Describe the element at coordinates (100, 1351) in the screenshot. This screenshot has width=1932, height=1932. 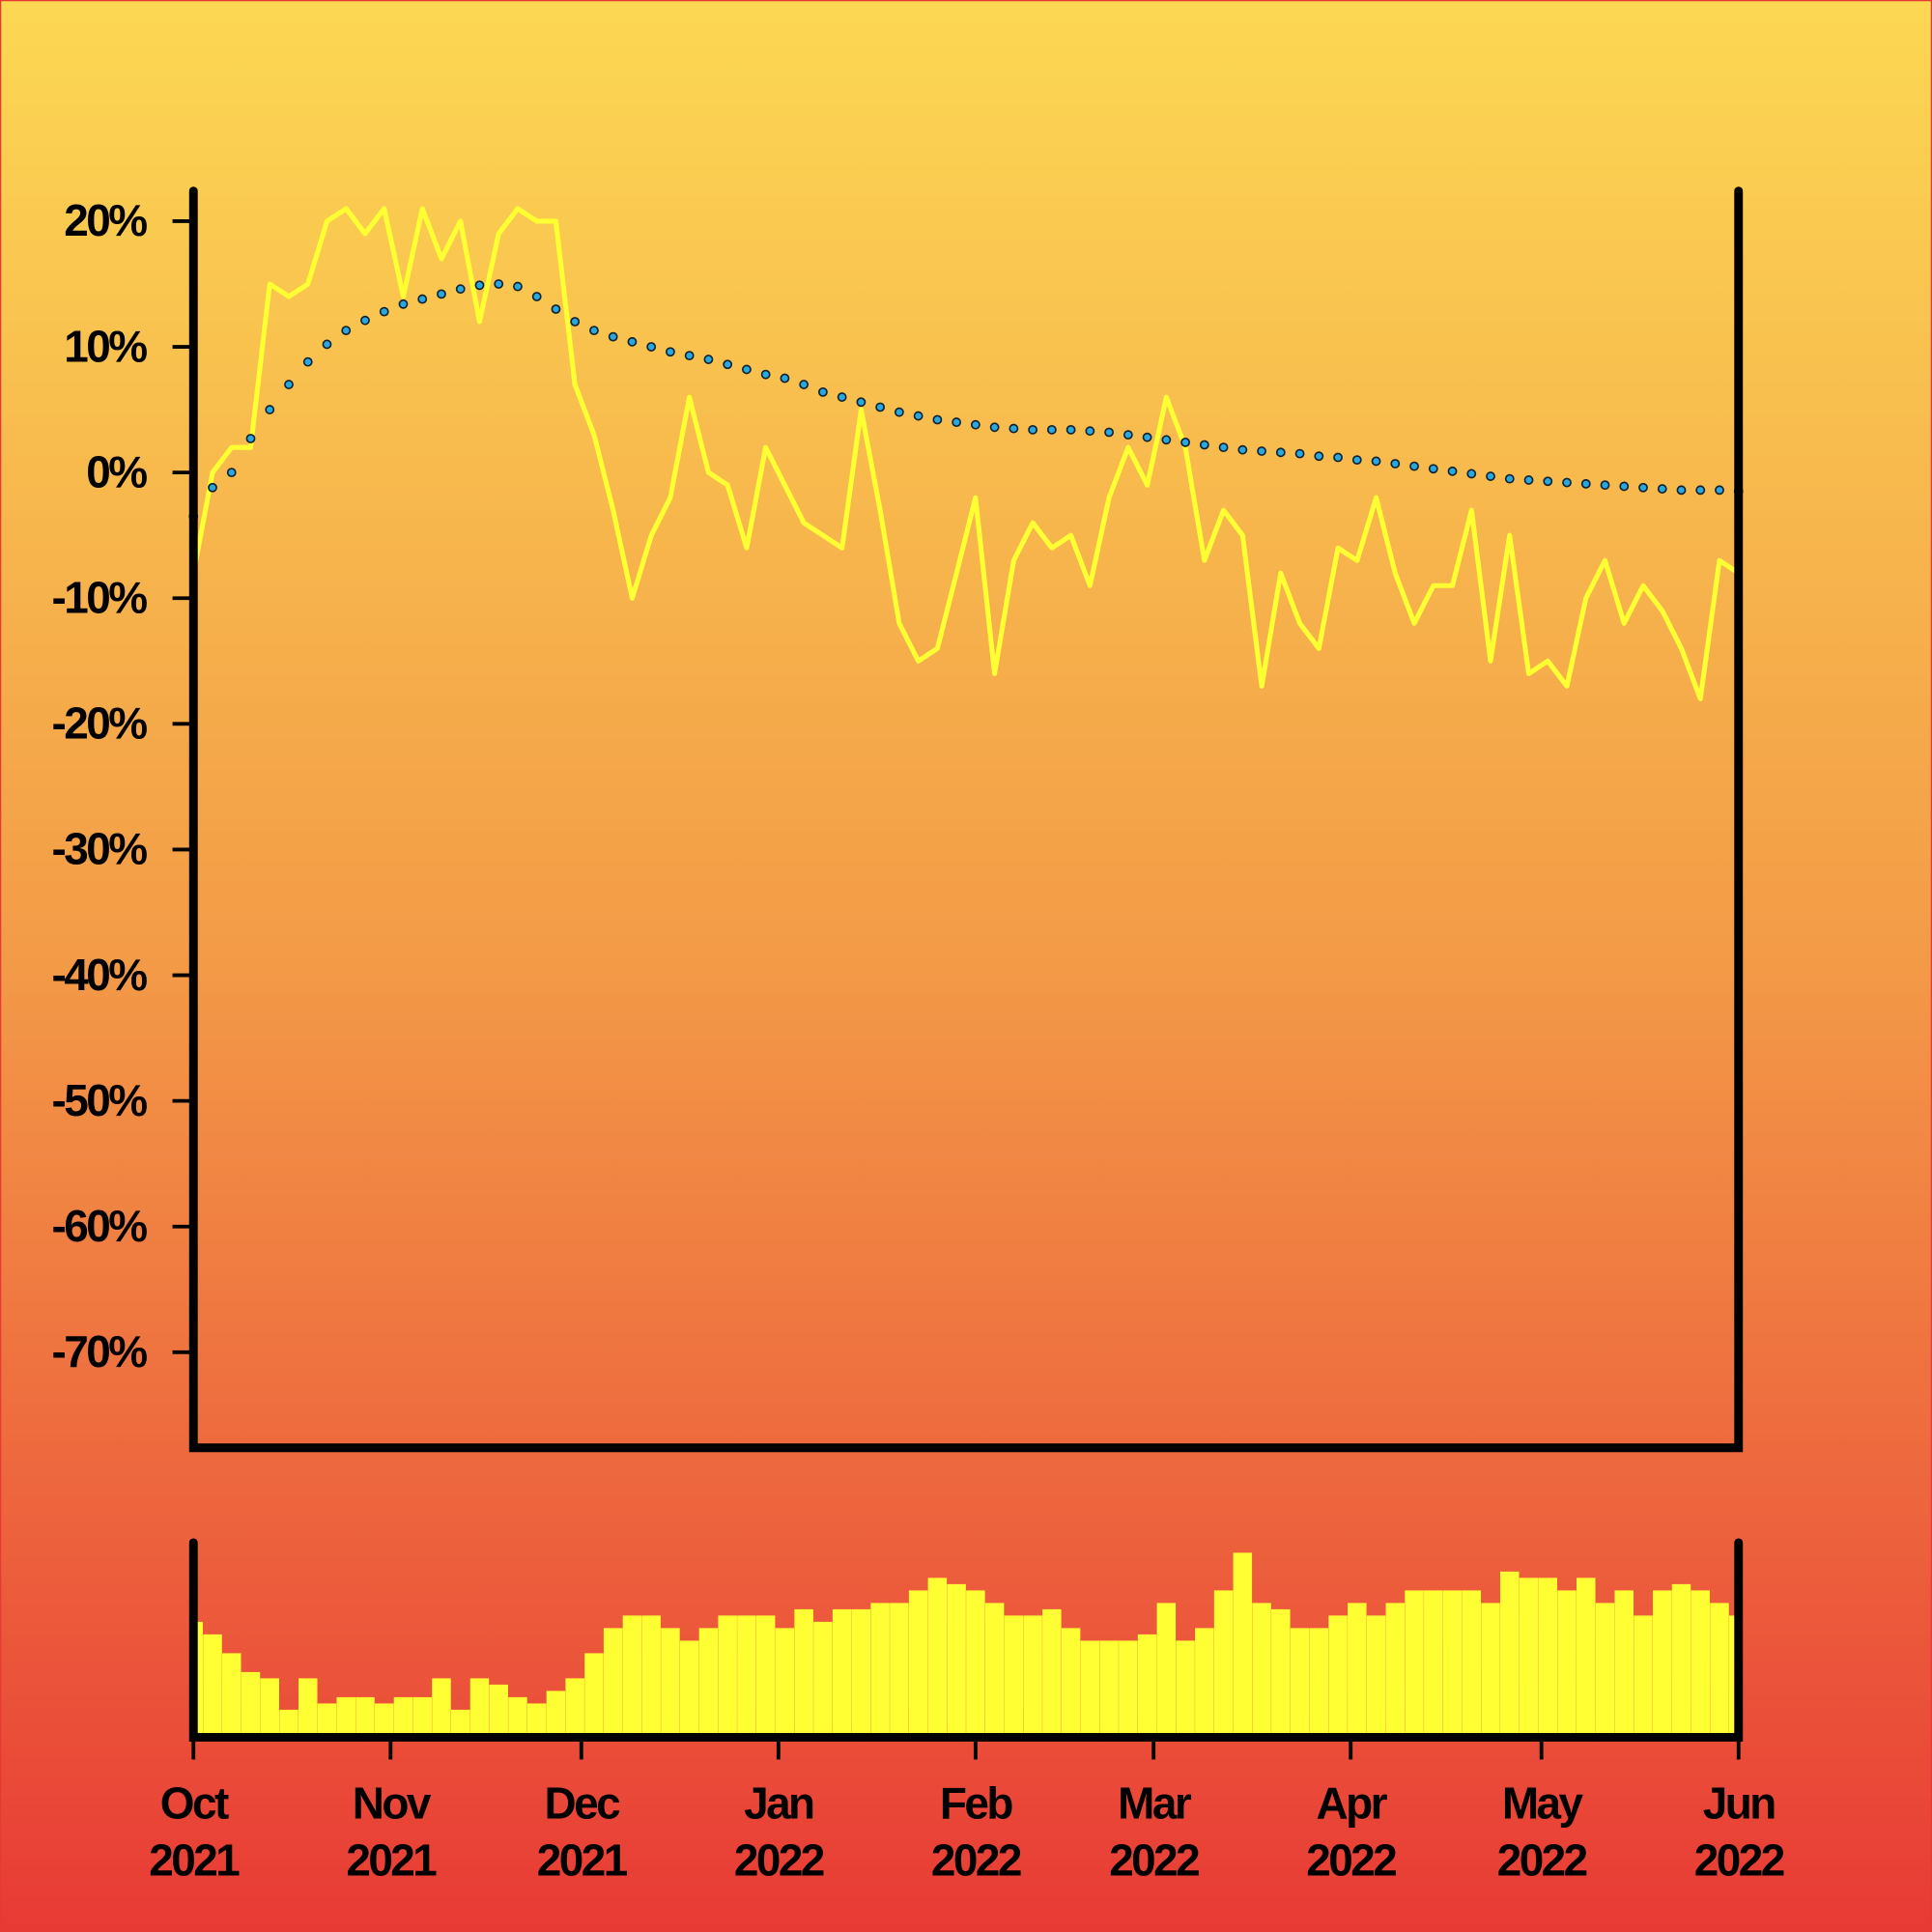
I see `y-tick-label: -70%` at that location.